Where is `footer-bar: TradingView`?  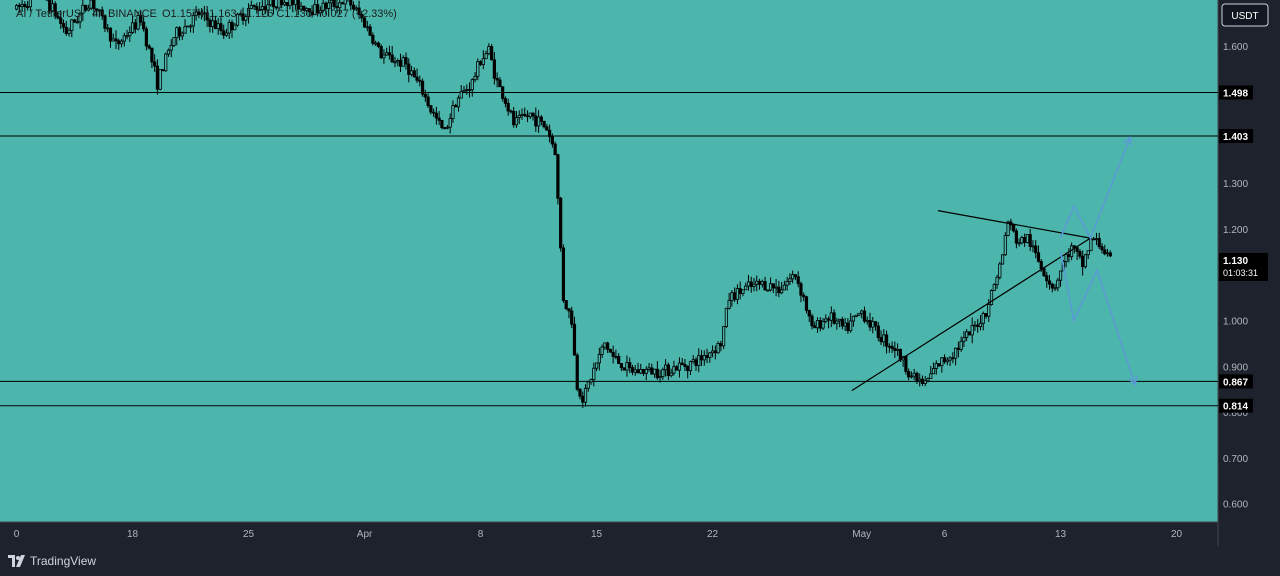 footer-bar: TradingView is located at coordinates (640, 561).